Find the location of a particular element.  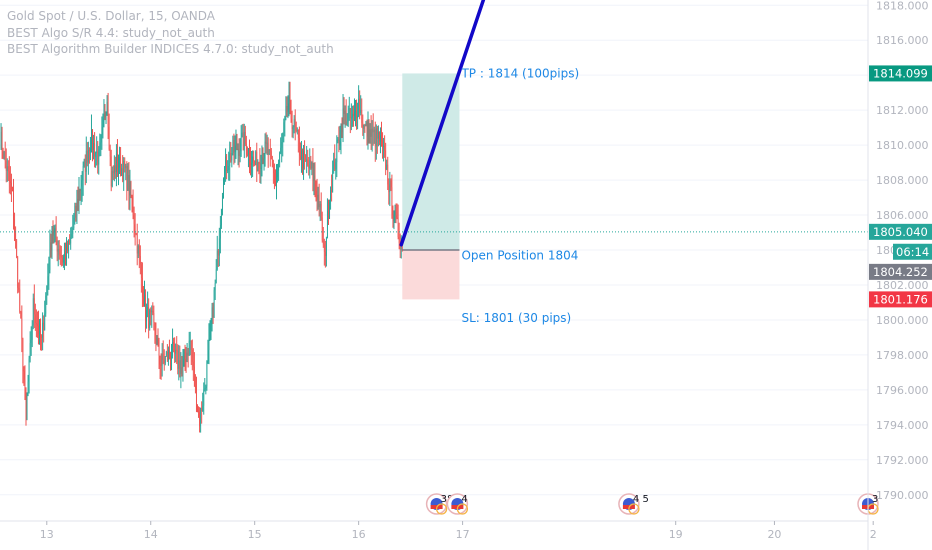

countdown-tag: 06:14 is located at coordinates (912, 251).